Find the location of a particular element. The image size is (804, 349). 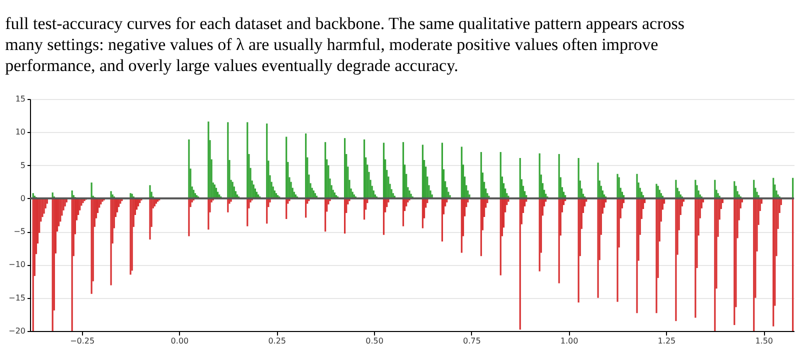

x-tick-label: 0.25 is located at coordinates (277, 341).